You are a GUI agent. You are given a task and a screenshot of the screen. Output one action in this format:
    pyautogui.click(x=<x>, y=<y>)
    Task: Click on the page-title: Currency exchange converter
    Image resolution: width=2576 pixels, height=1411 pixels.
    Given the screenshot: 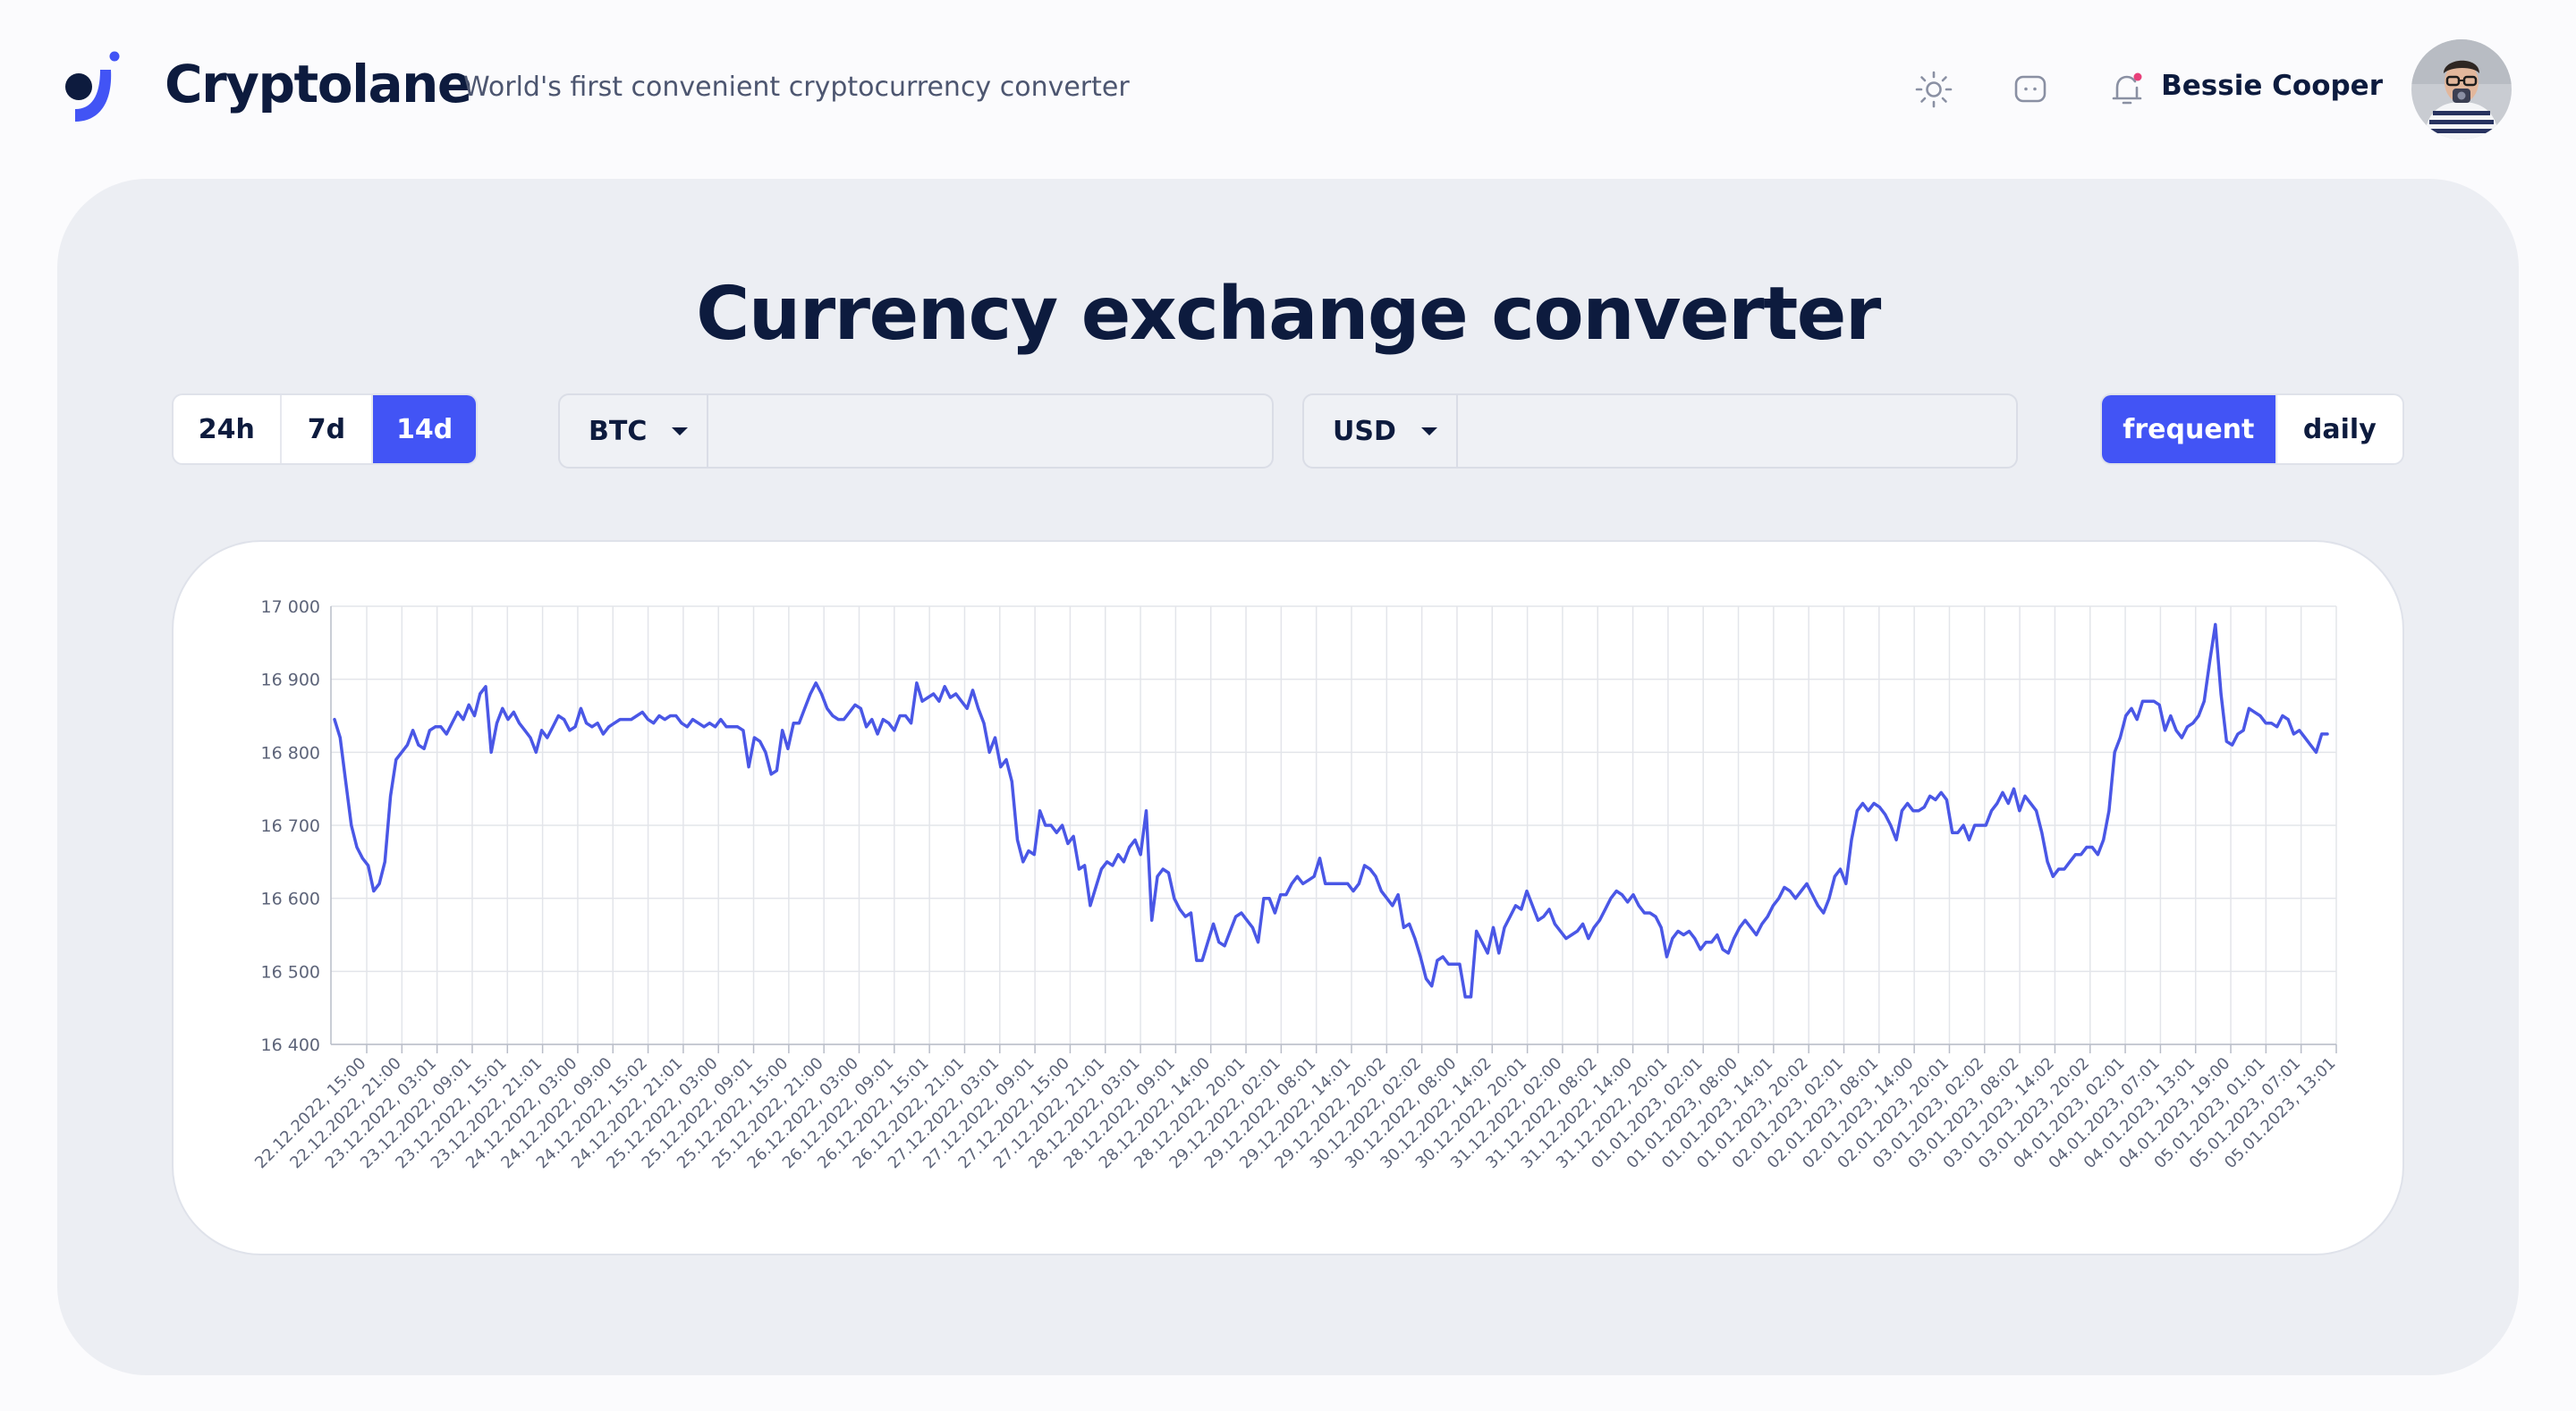 What is the action you would take?
    pyautogui.click(x=1288, y=315)
    